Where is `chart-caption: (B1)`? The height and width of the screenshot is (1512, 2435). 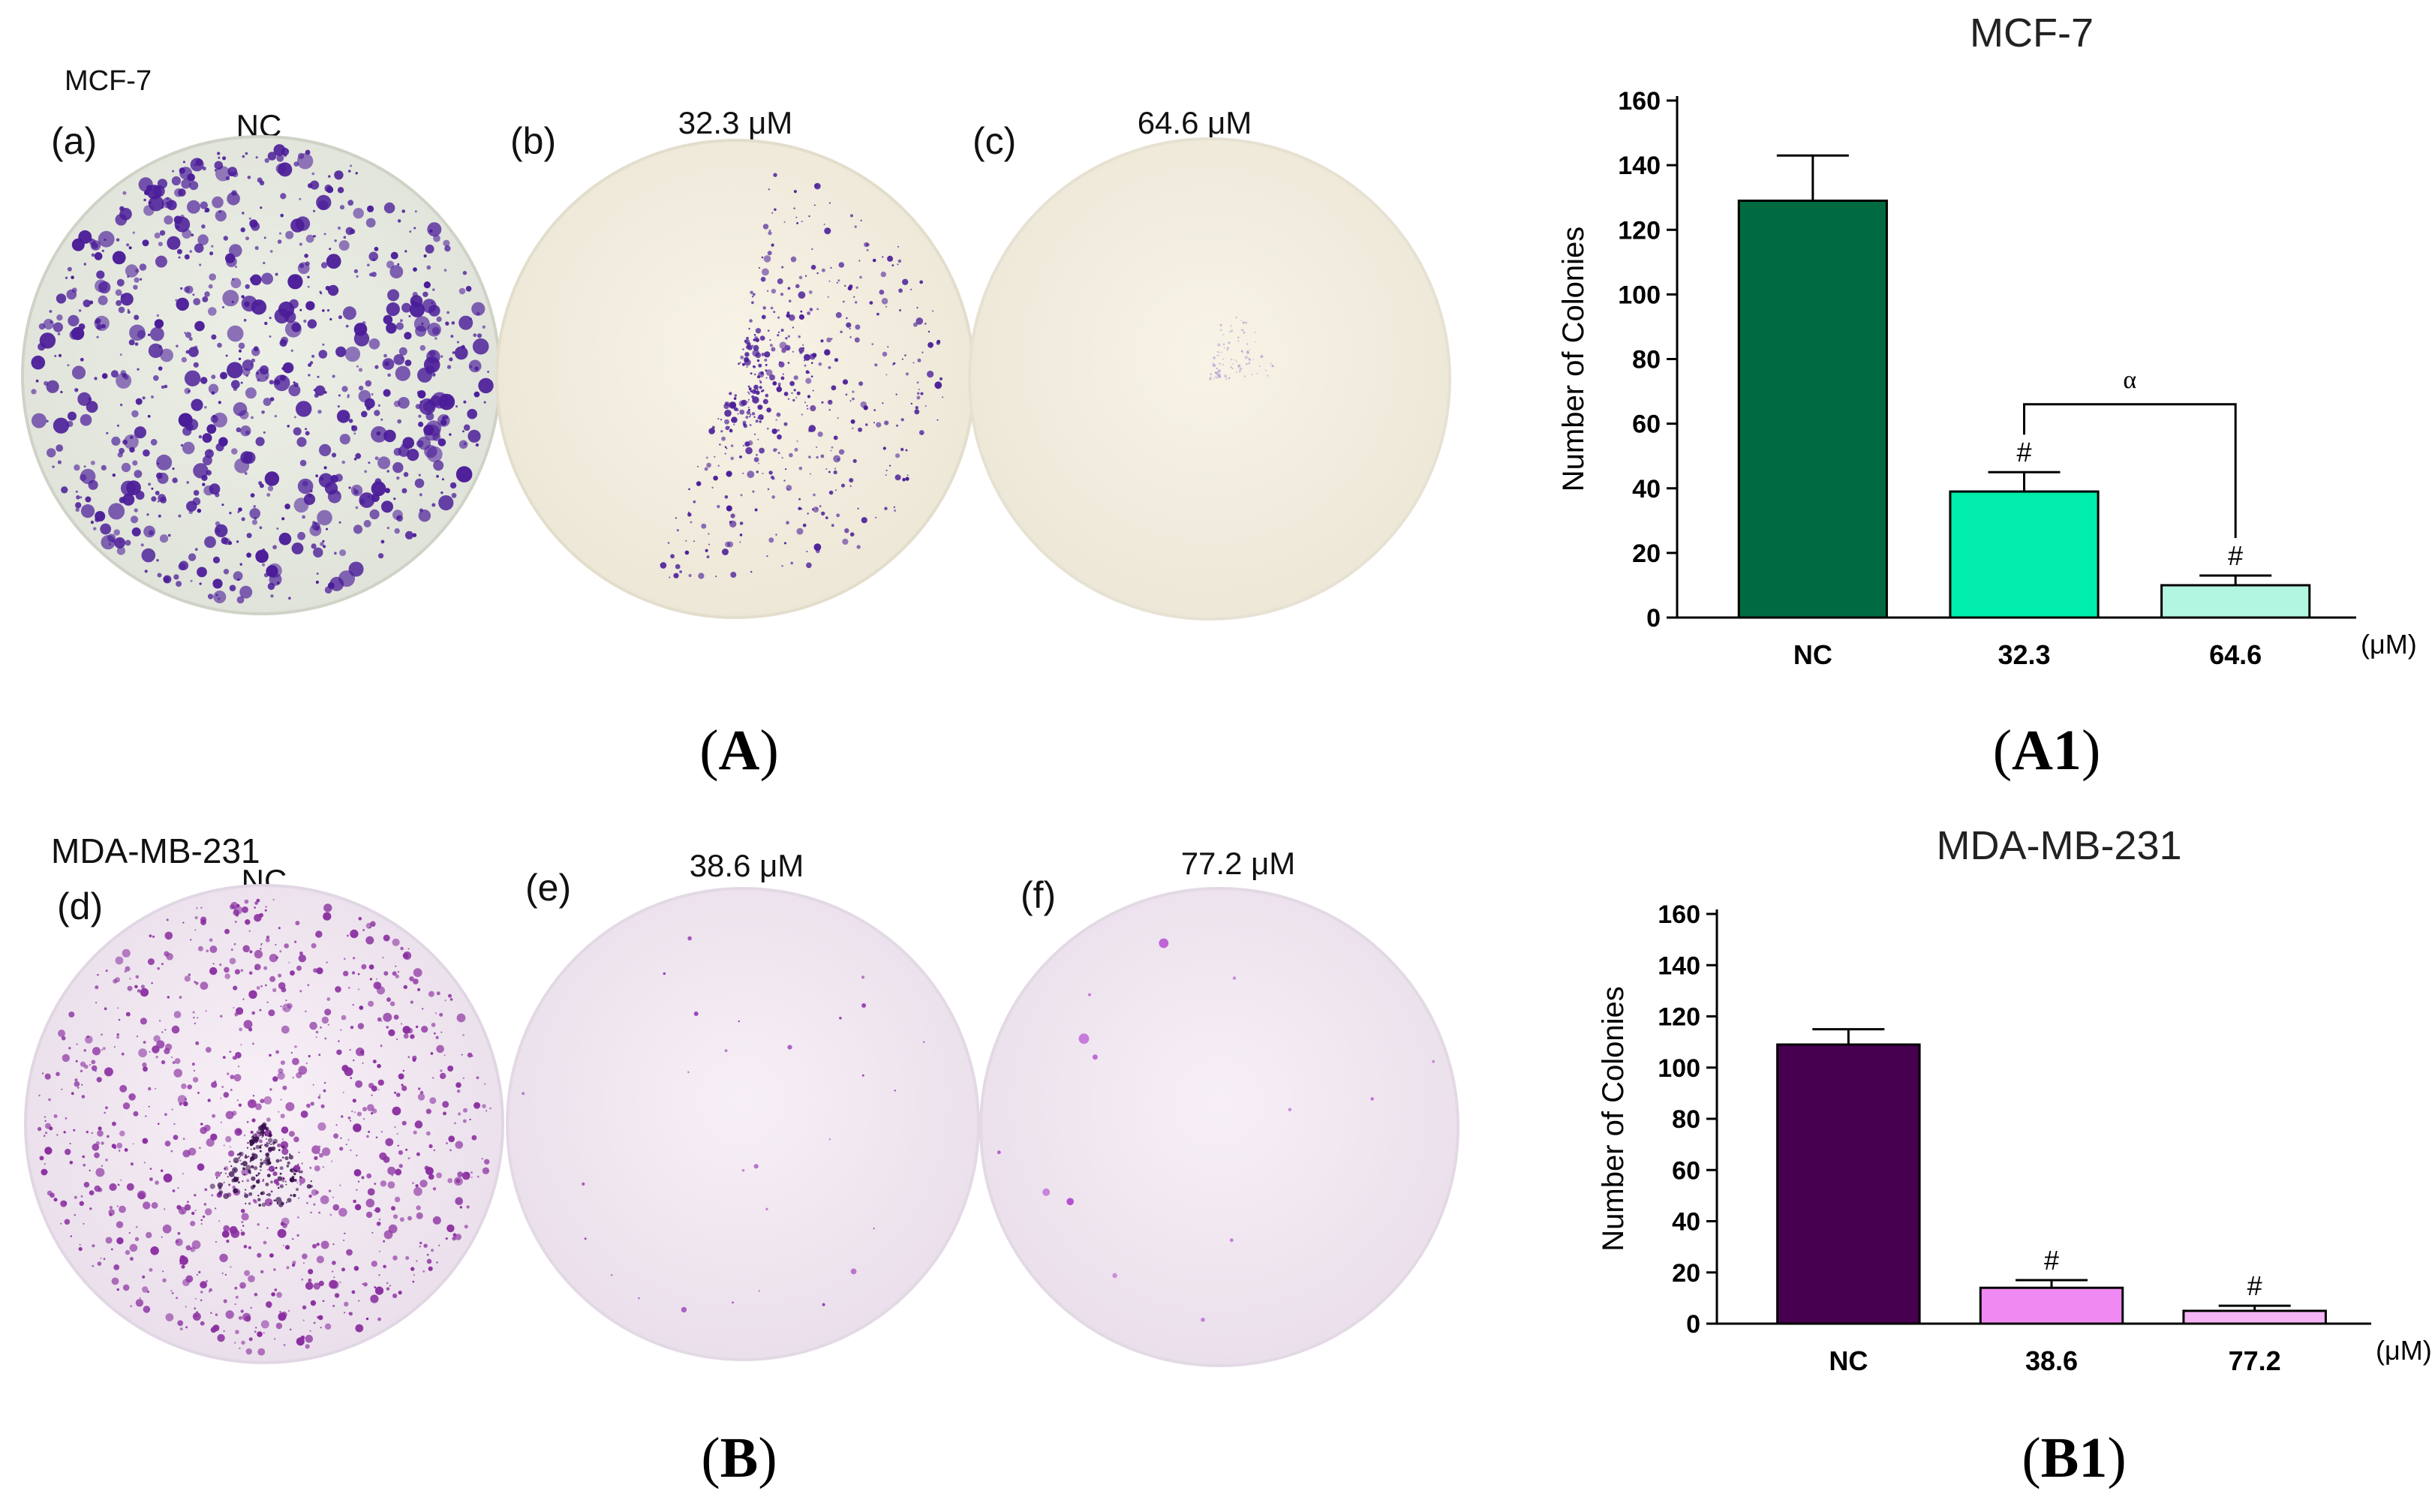
chart-caption: (B1) is located at coordinates (2074, 1457).